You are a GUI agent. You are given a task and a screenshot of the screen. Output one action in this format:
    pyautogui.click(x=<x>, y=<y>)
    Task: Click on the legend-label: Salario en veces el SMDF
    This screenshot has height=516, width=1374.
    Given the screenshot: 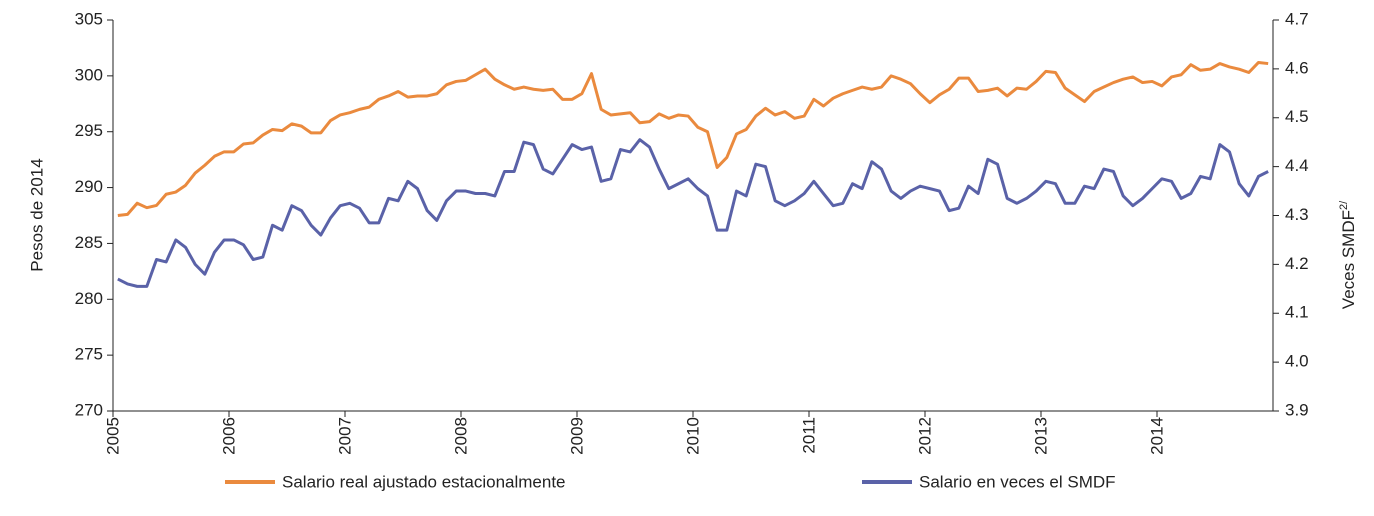 What is the action you would take?
    pyautogui.click(x=1017, y=481)
    